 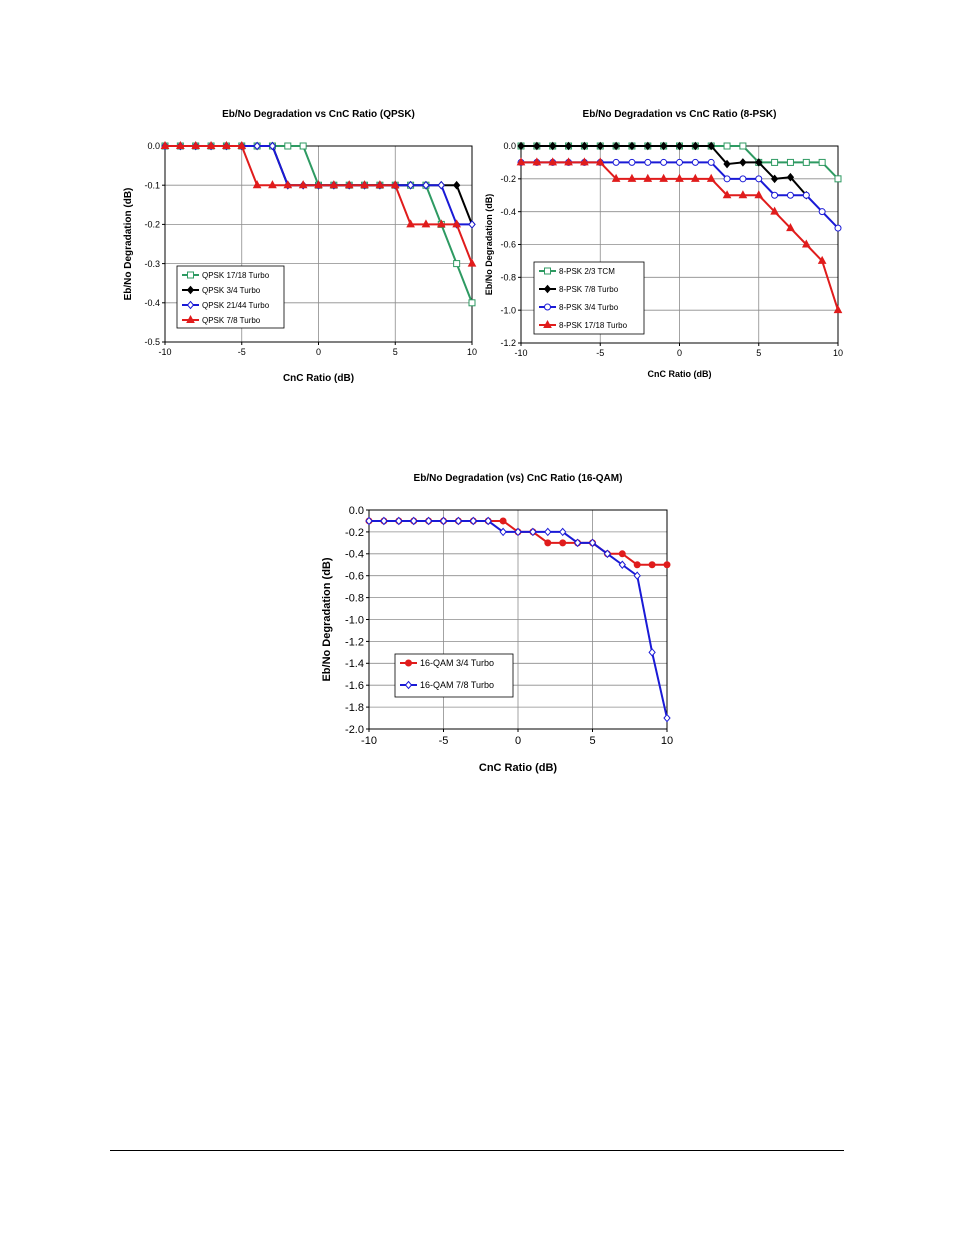 I want to click on y-tick-label: -1.0, so click(x=354, y=620).